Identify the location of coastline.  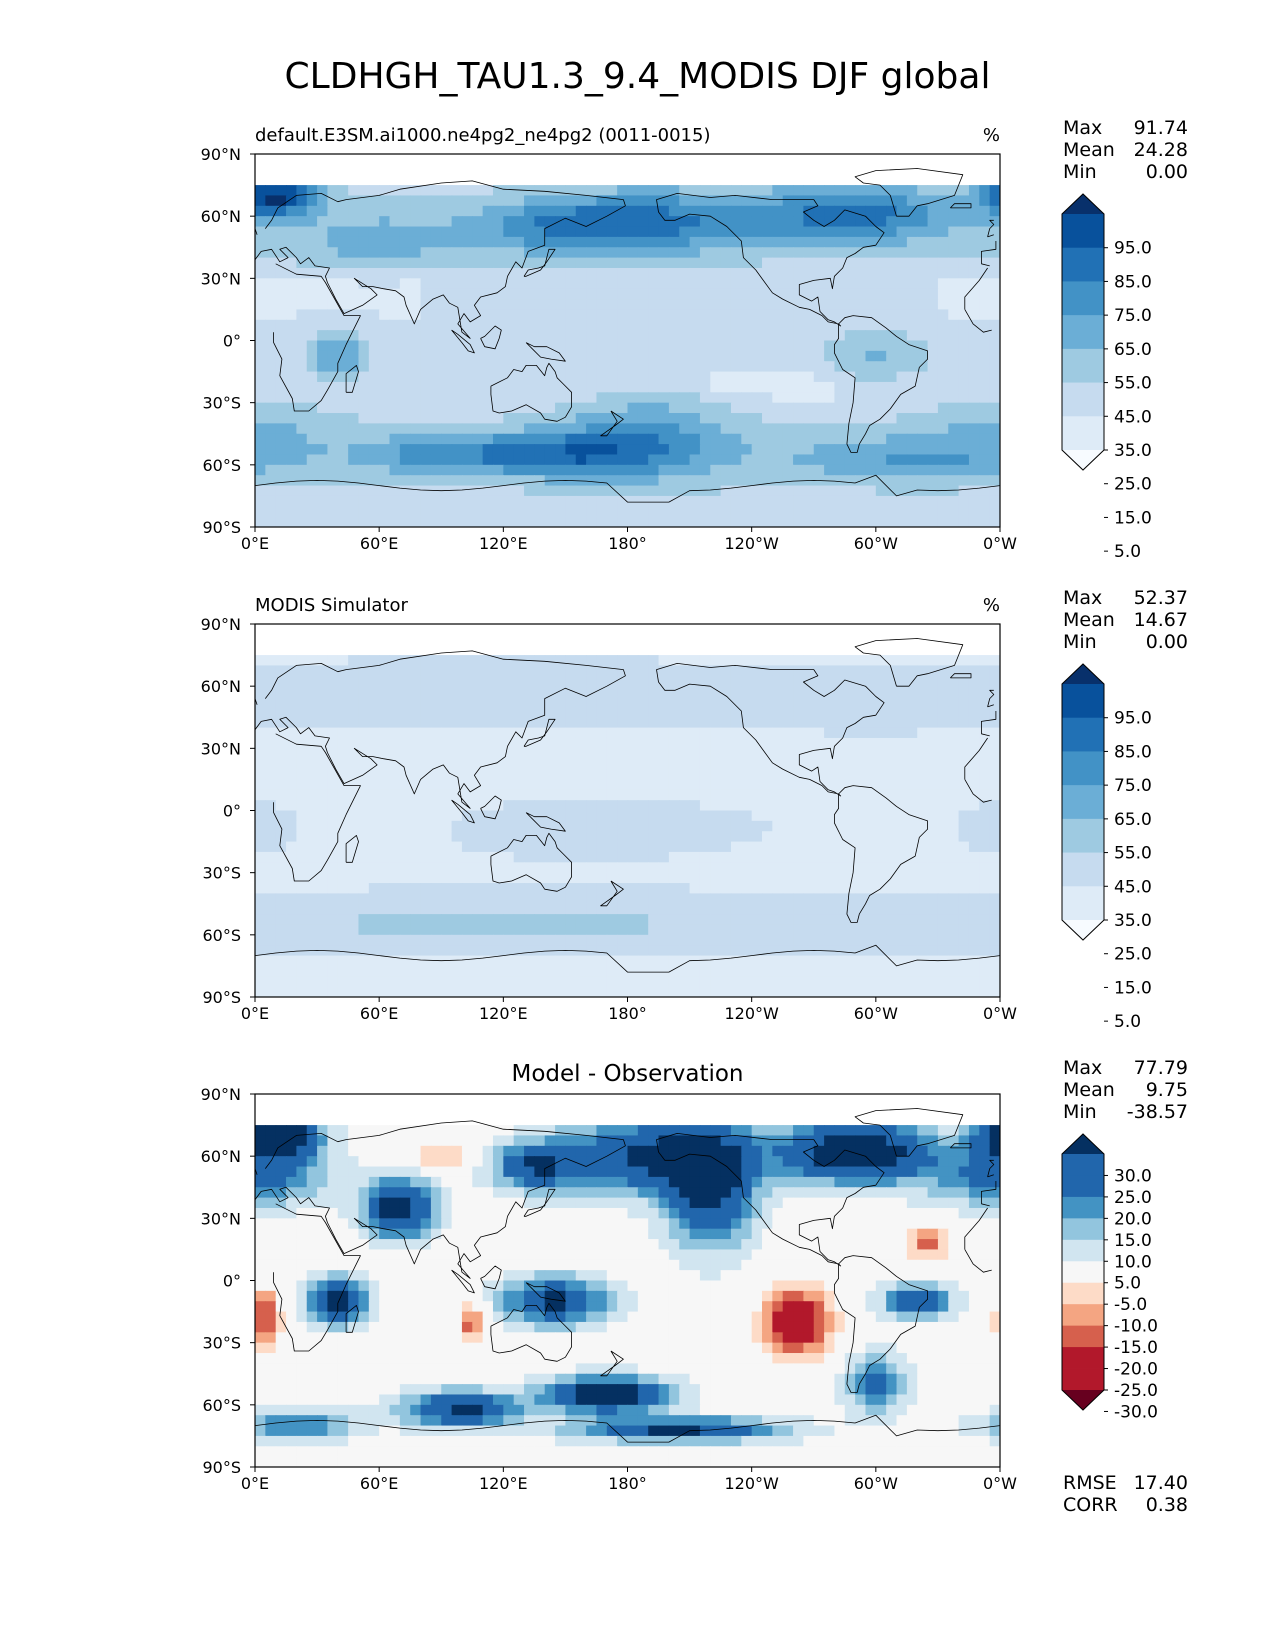
(991, 228).